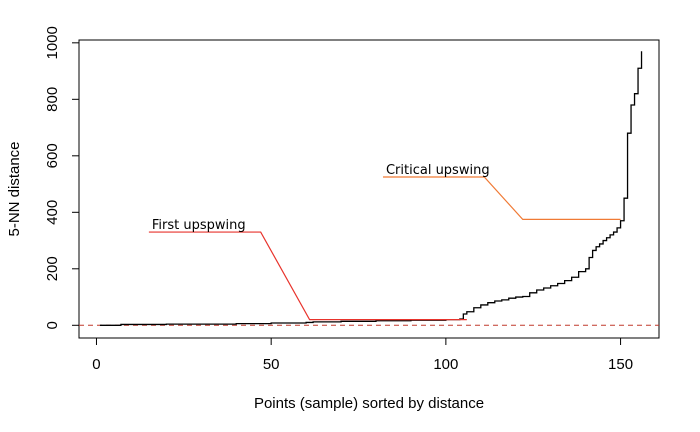 The height and width of the screenshot is (432, 700). I want to click on y-tick-label: 200, so click(52, 268).